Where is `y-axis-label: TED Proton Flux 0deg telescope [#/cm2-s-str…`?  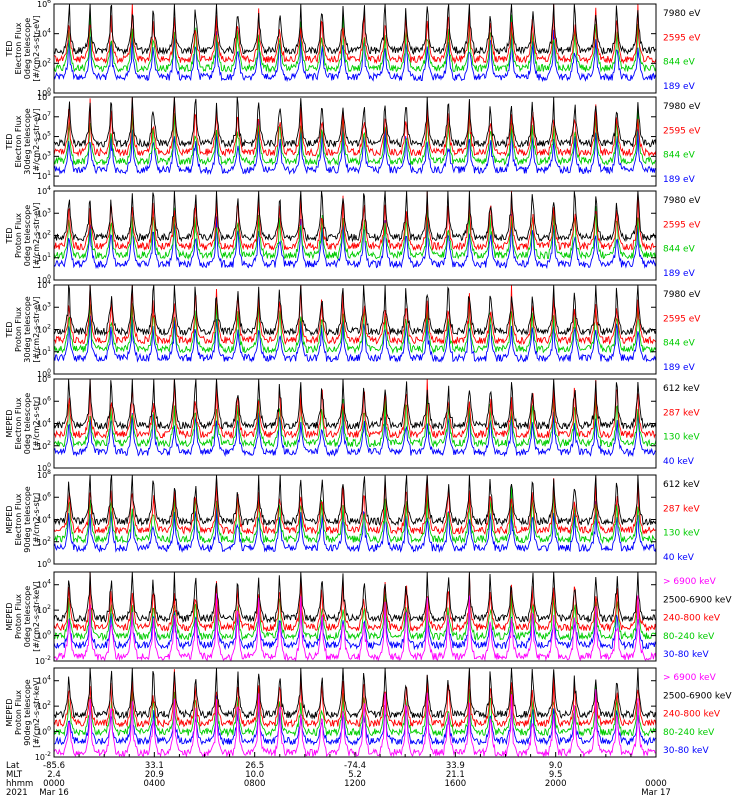 y-axis-label: TED Proton Flux 0deg telescope [#/cm2-s-str… is located at coordinates (23, 235).